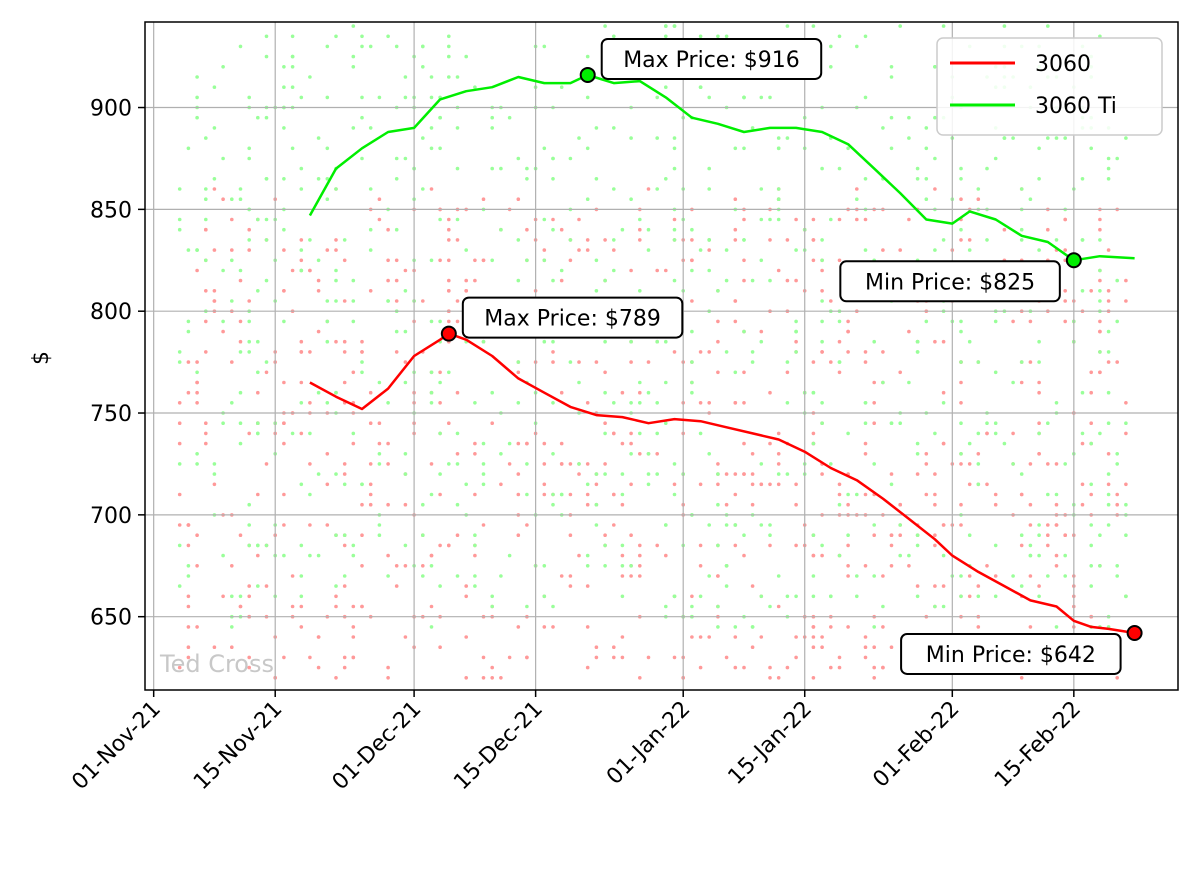 The image size is (1200, 875). Describe the element at coordinates (1063, 64) in the screenshot. I see `legend-label: 3060` at that location.